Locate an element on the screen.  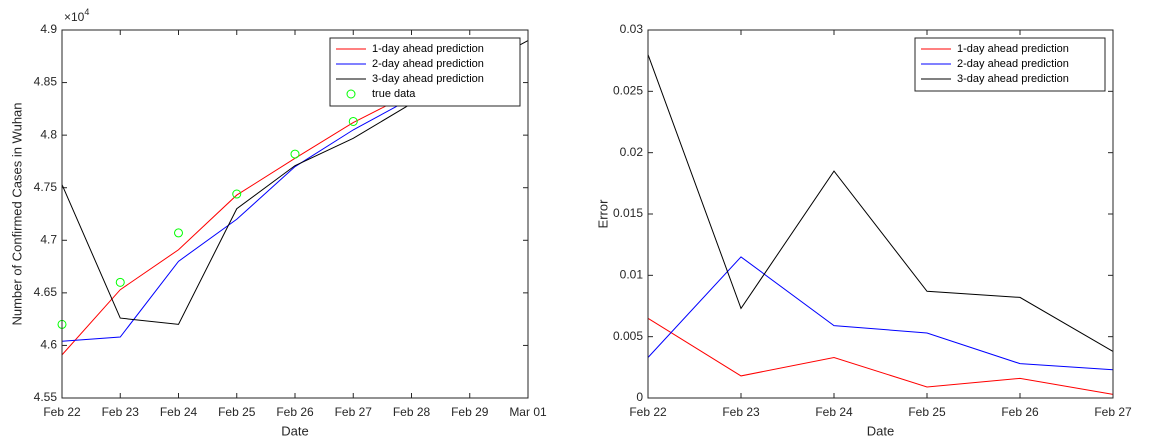
y-tick-label: 0 is located at coordinates (639, 397).